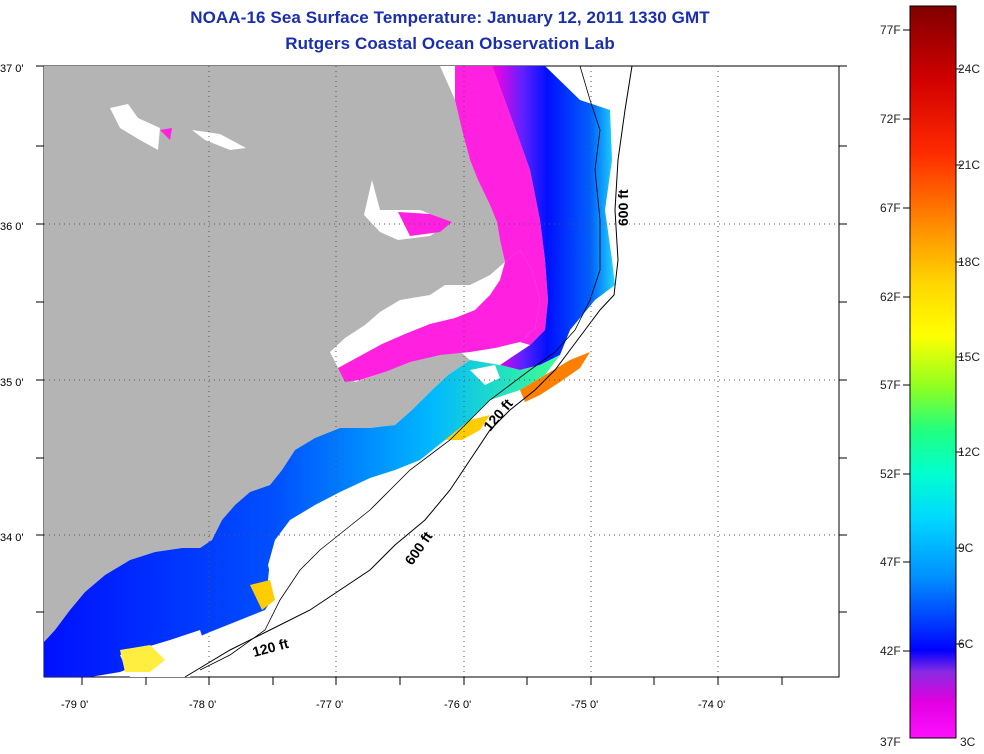  What do you see at coordinates (890, 562) in the screenshot?
I see `colorbar-label-47f: 47F` at bounding box center [890, 562].